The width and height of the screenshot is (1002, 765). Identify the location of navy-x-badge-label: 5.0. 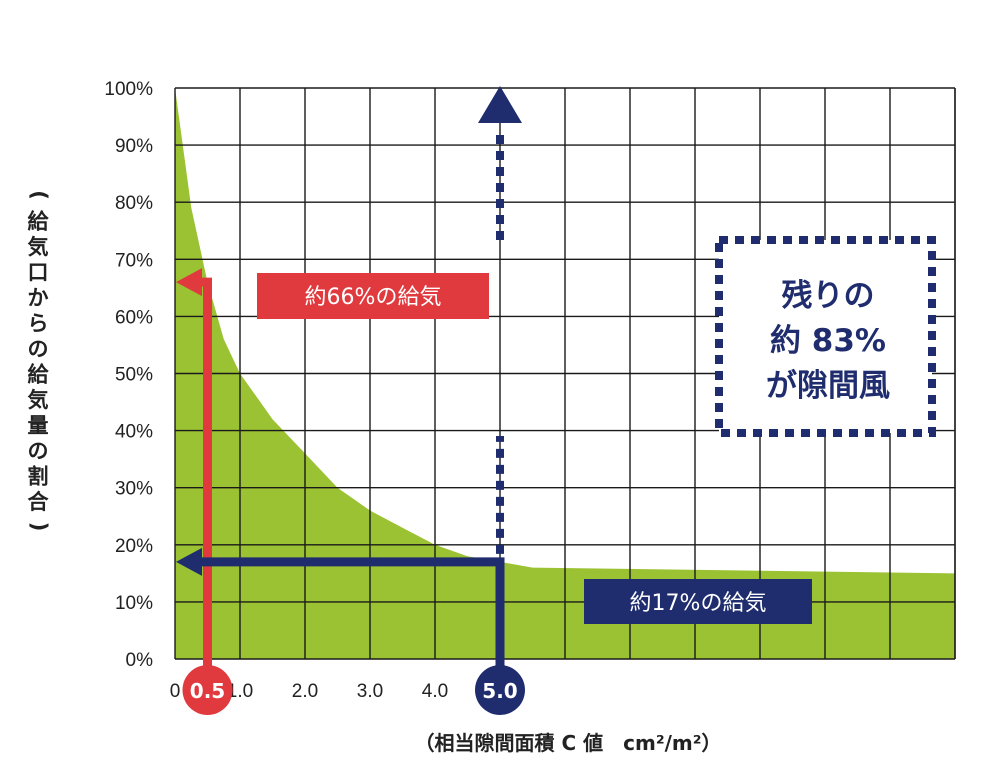
(499, 691).